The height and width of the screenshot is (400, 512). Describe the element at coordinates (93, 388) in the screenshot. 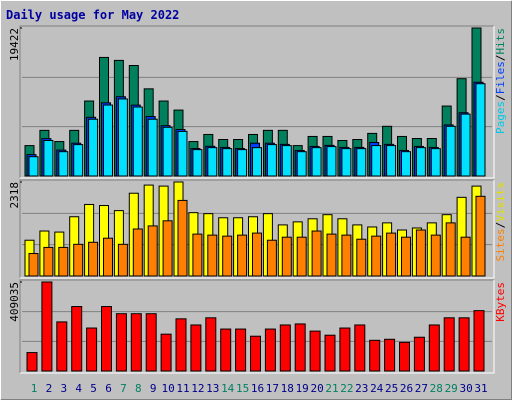

I see `x-tick-label: 5` at that location.